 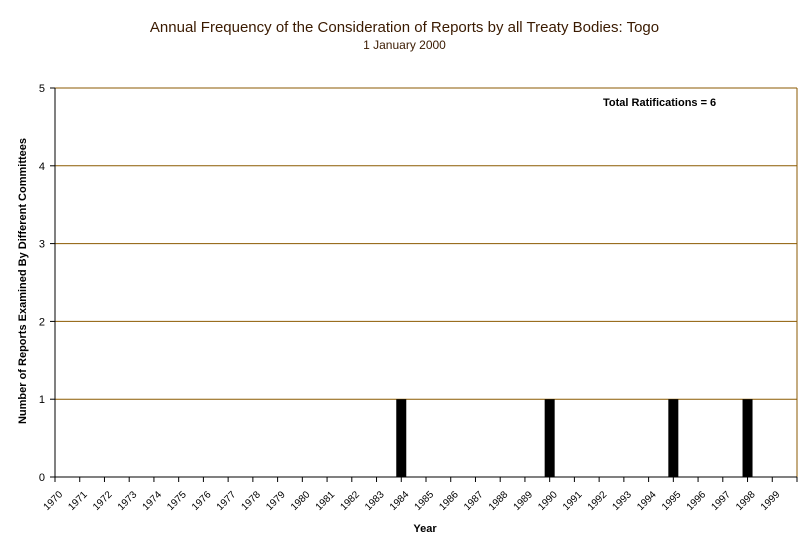 I want to click on x-tick-label-1974: 1974, so click(x=153, y=501).